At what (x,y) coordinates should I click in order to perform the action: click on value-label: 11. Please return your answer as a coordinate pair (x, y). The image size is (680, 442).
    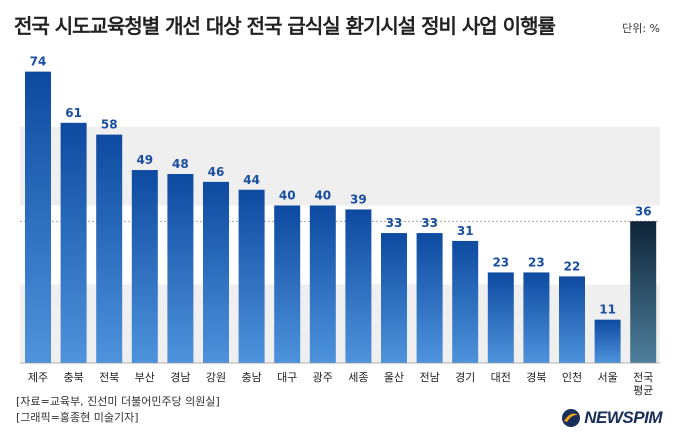
    Looking at the image, I should click on (607, 310).